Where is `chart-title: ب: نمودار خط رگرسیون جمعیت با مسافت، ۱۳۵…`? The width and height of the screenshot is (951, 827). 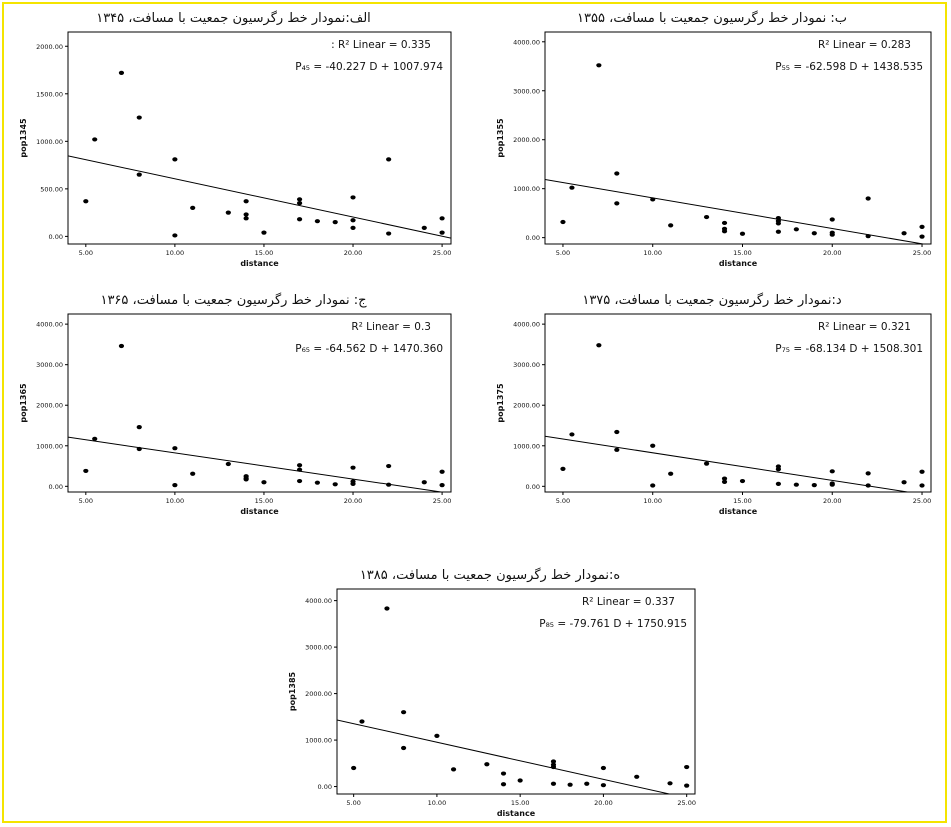
chart-title: ب: نمودار خط رگرسیون جمعیت با مسافت، ۱۳۵… is located at coordinates (712, 18).